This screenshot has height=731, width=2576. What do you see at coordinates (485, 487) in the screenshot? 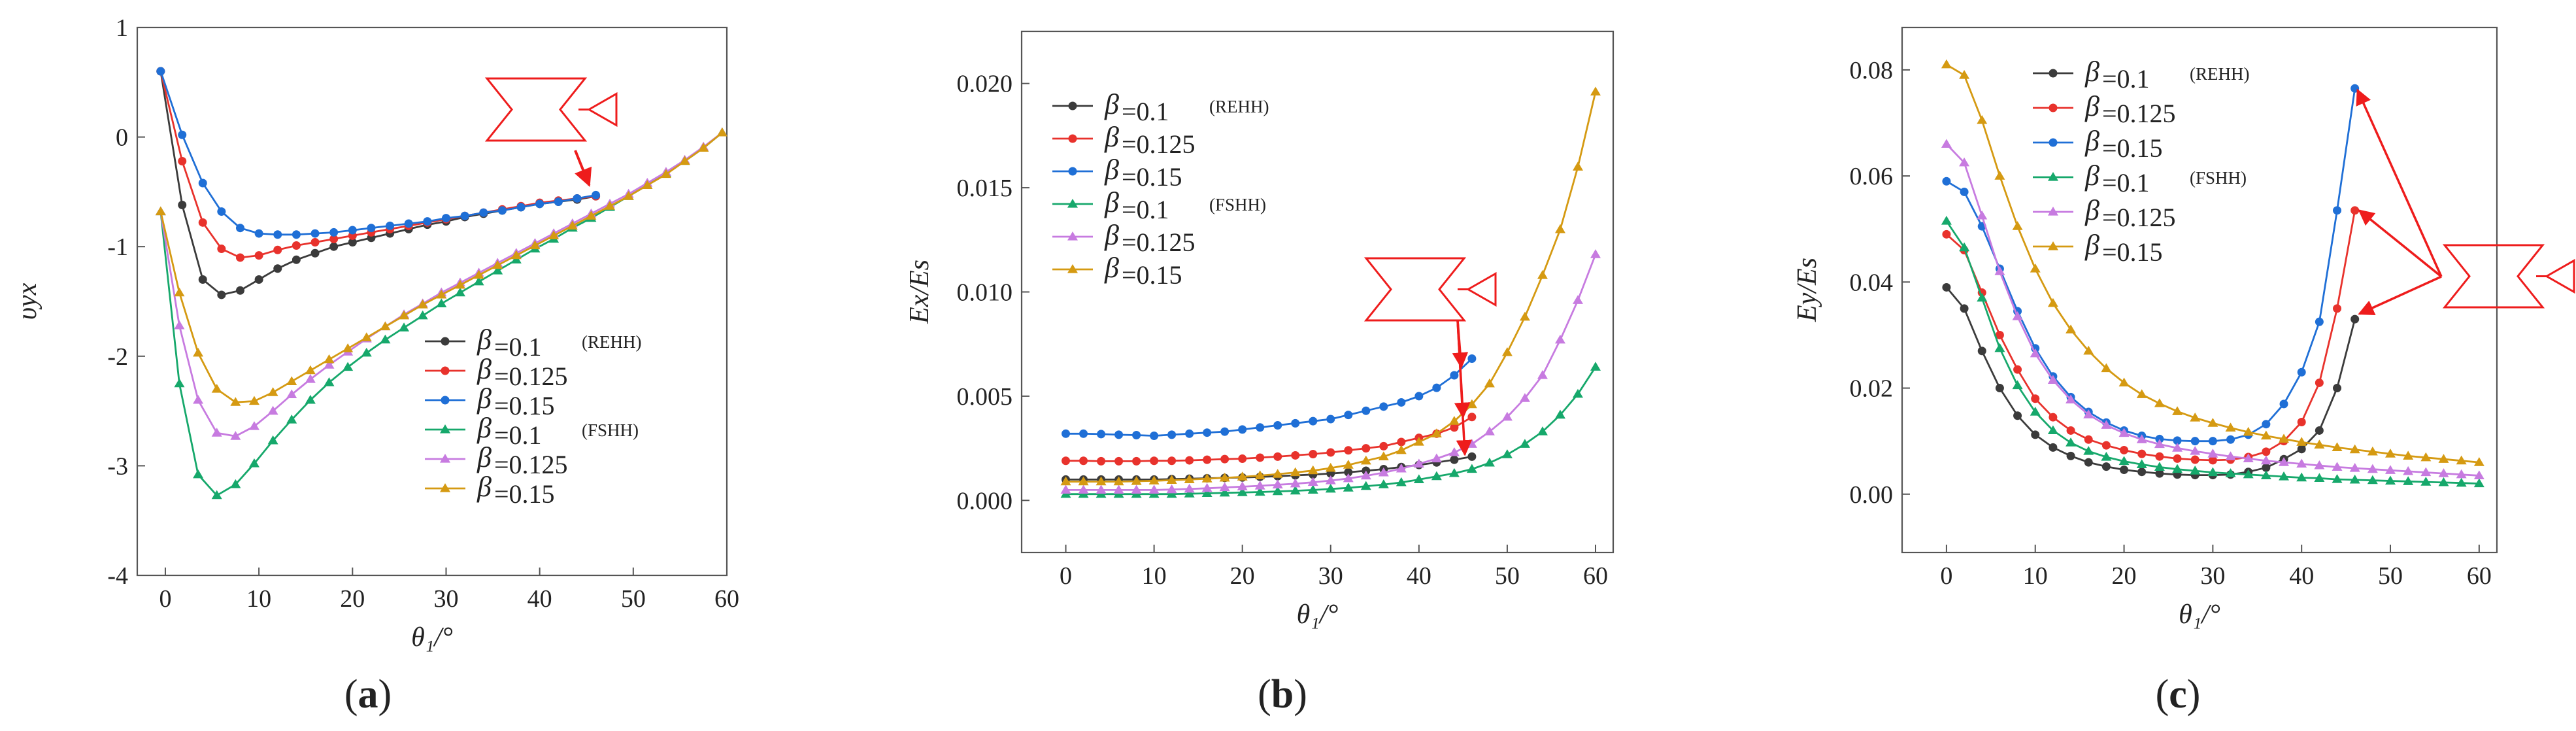
I see `legend-beta-symbol: β` at bounding box center [485, 487].